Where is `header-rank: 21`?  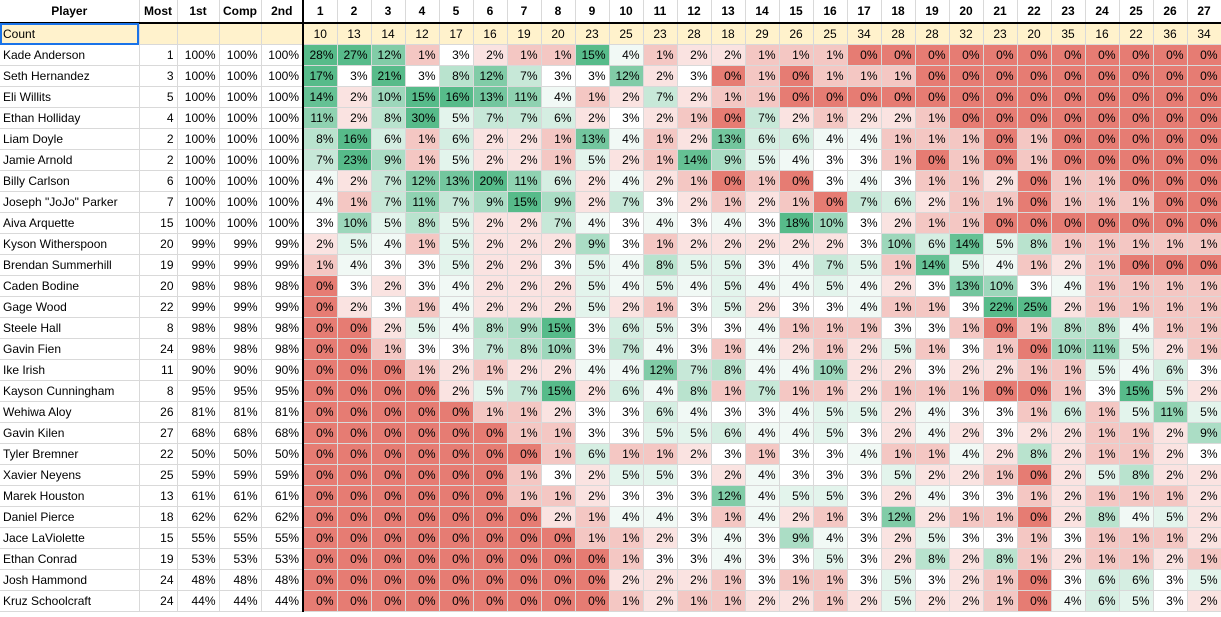 header-rank: 21 is located at coordinates (1000, 12).